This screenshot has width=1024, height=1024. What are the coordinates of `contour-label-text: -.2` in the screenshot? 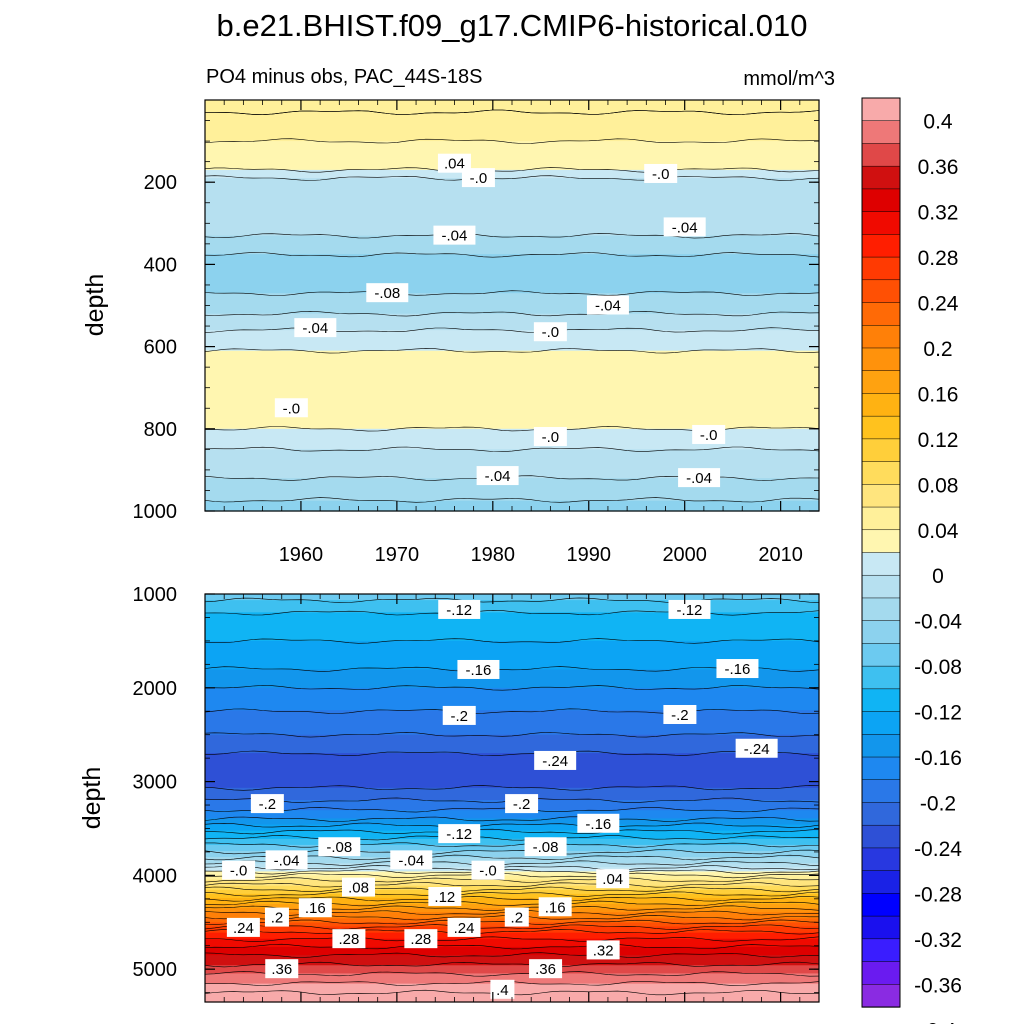 It's located at (459, 716).